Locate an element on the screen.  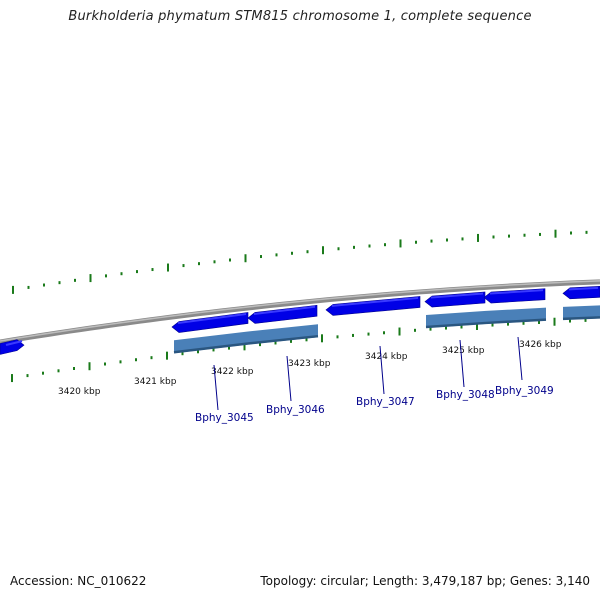
cds-right-edge-shadow is located at coordinates (581, 318).